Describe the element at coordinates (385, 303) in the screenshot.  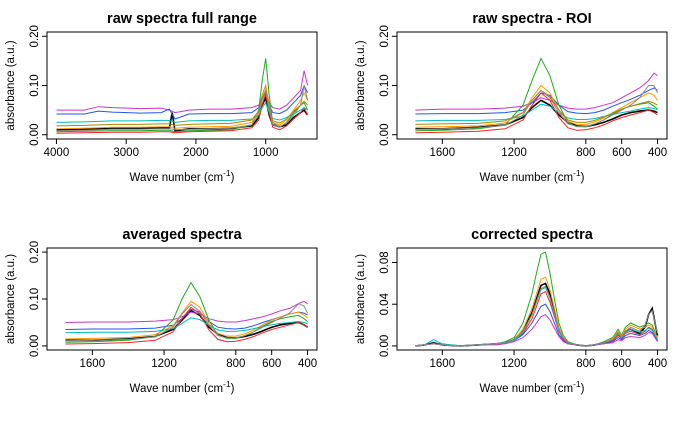
I see `y-tick-label: 0.04` at that location.